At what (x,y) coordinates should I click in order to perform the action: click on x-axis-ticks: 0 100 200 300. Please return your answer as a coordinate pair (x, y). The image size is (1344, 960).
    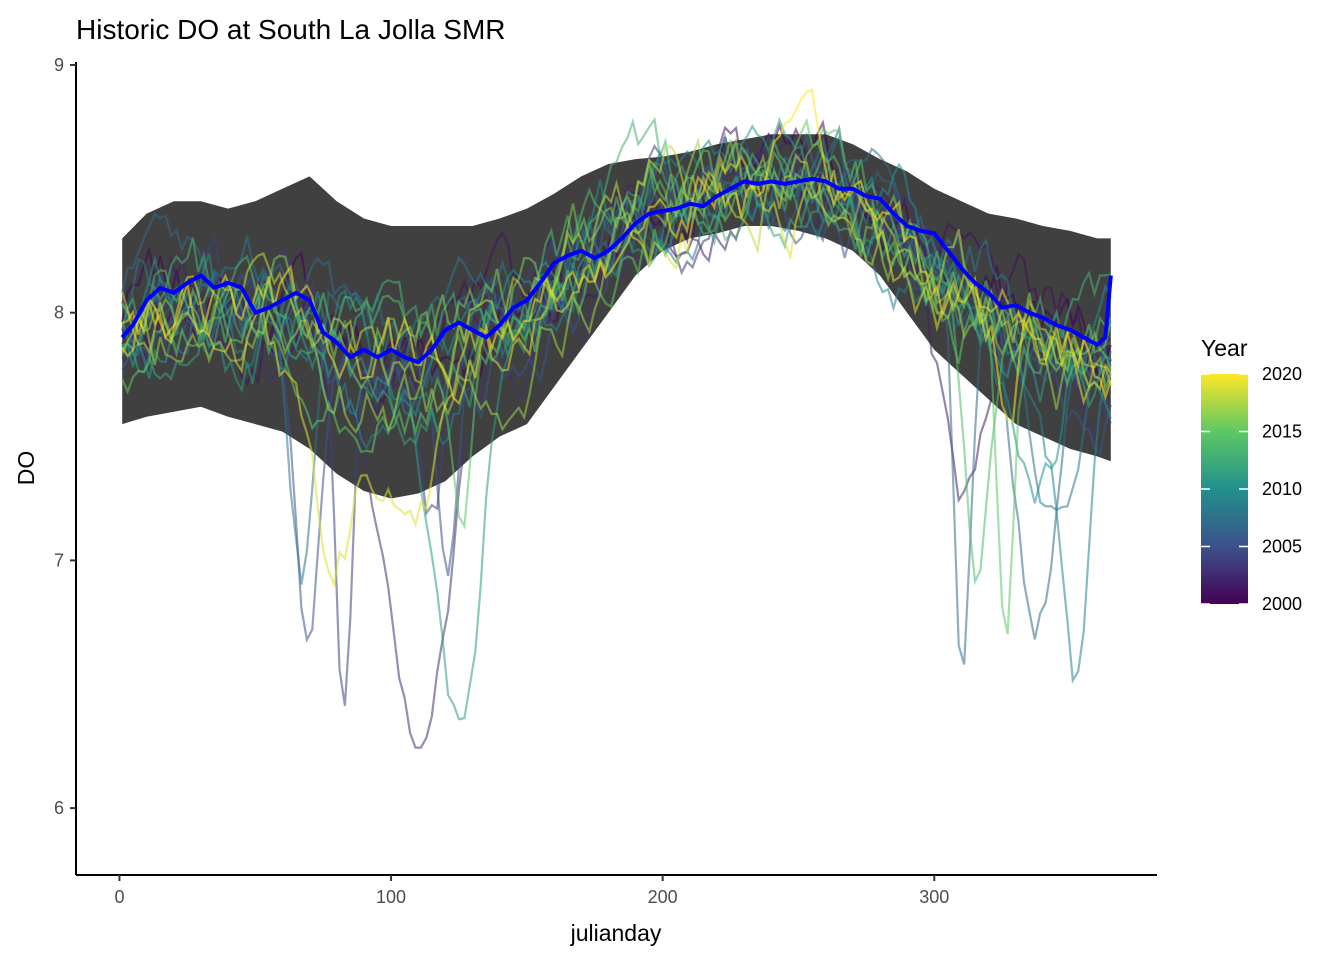
    Looking at the image, I should click on (531, 891).